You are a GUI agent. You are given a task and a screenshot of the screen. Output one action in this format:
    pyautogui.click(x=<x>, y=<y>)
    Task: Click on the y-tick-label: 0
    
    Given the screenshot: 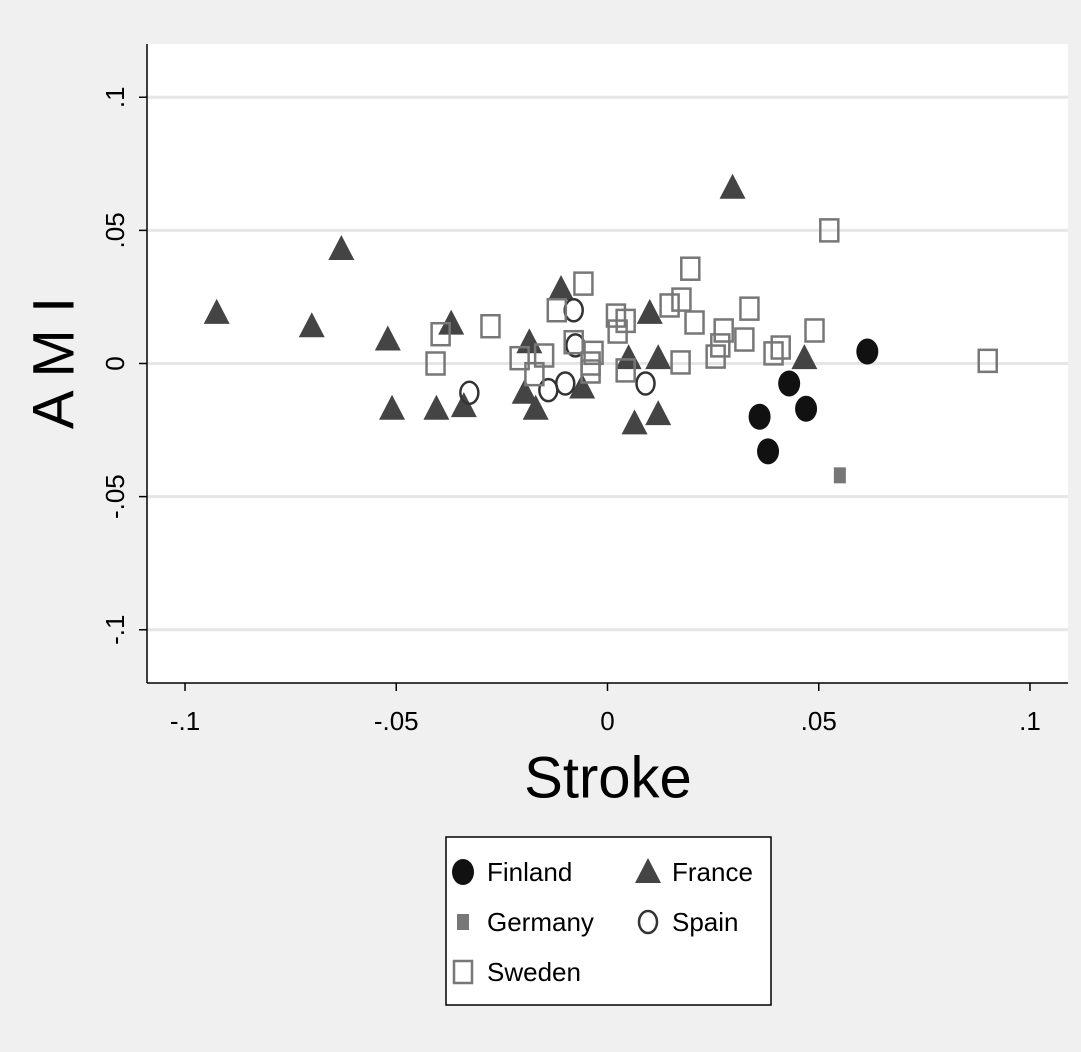 What is the action you would take?
    pyautogui.click(x=115, y=363)
    